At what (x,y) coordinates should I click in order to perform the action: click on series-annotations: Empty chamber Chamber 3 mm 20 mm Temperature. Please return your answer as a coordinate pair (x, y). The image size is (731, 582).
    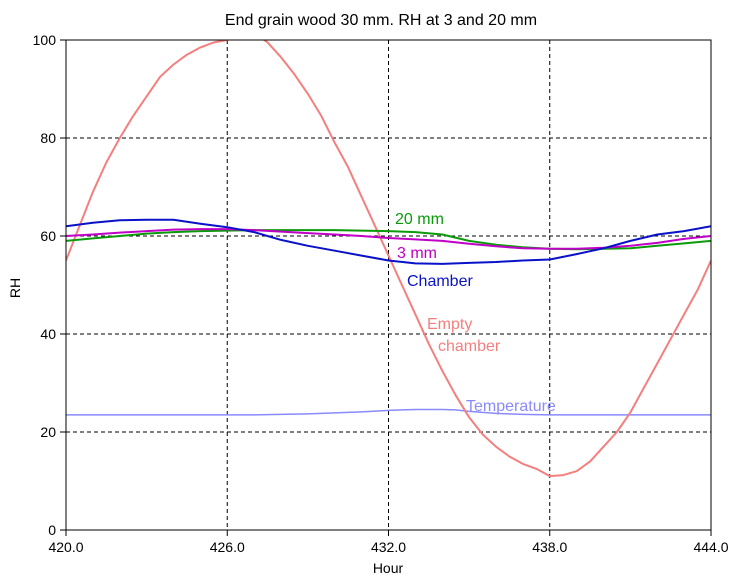
    Looking at the image, I should click on (475, 313).